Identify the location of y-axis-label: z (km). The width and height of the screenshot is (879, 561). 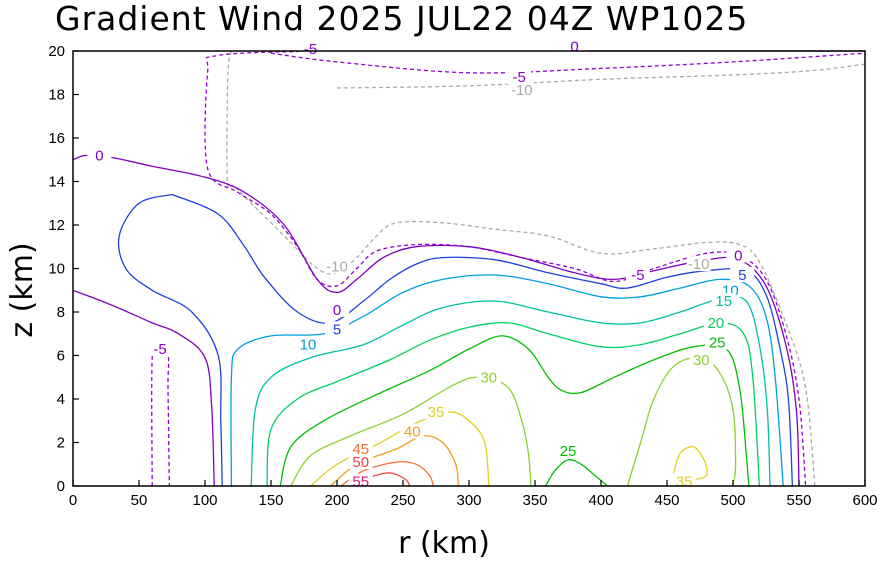
(22, 289).